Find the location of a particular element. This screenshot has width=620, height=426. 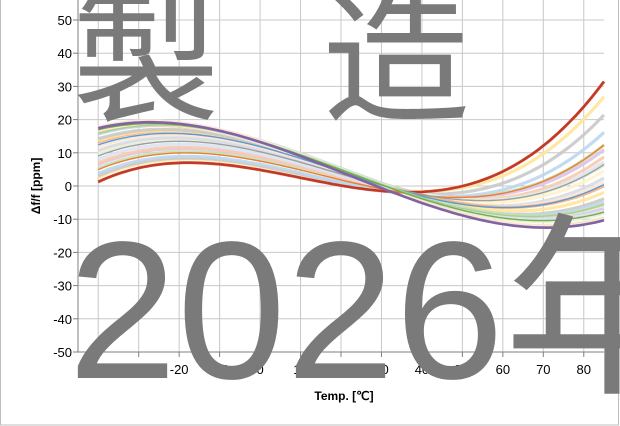

y-tick-label: -20 is located at coordinates (62, 252).